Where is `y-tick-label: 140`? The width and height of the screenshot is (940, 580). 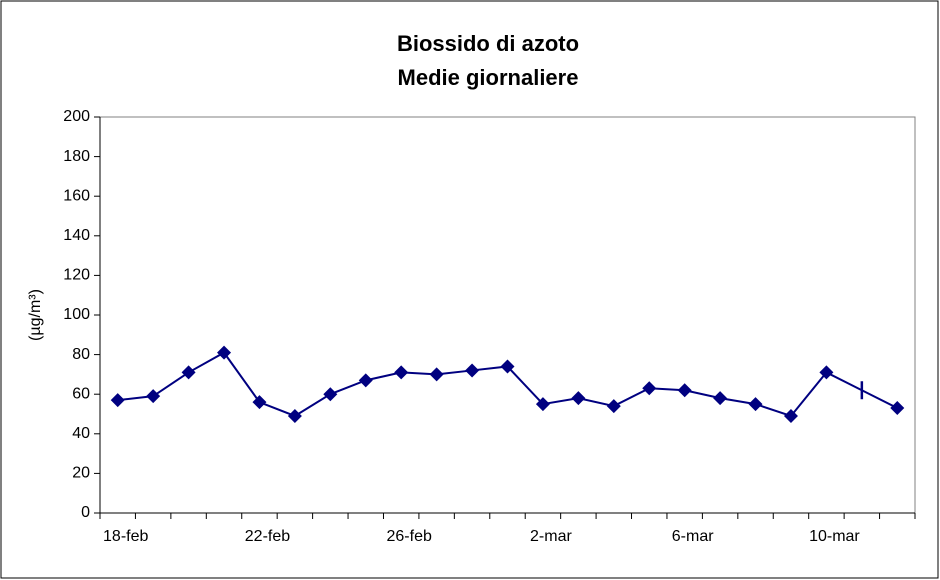
y-tick-label: 140 is located at coordinates (76, 235).